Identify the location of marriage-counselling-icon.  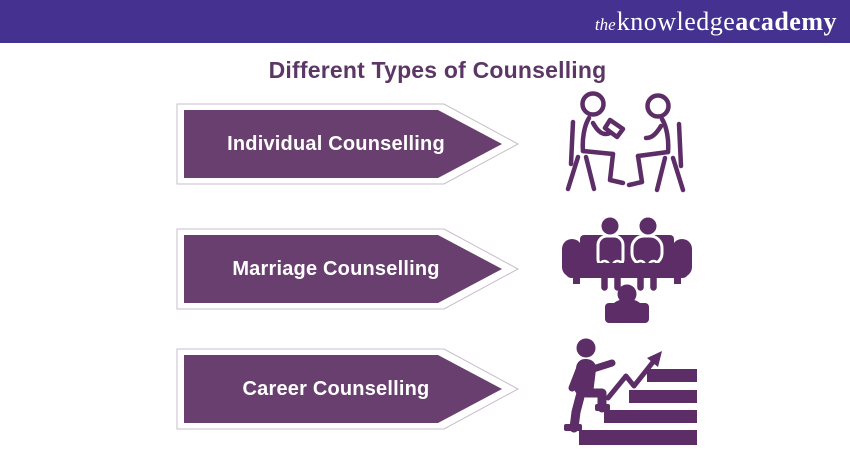
(627, 269).